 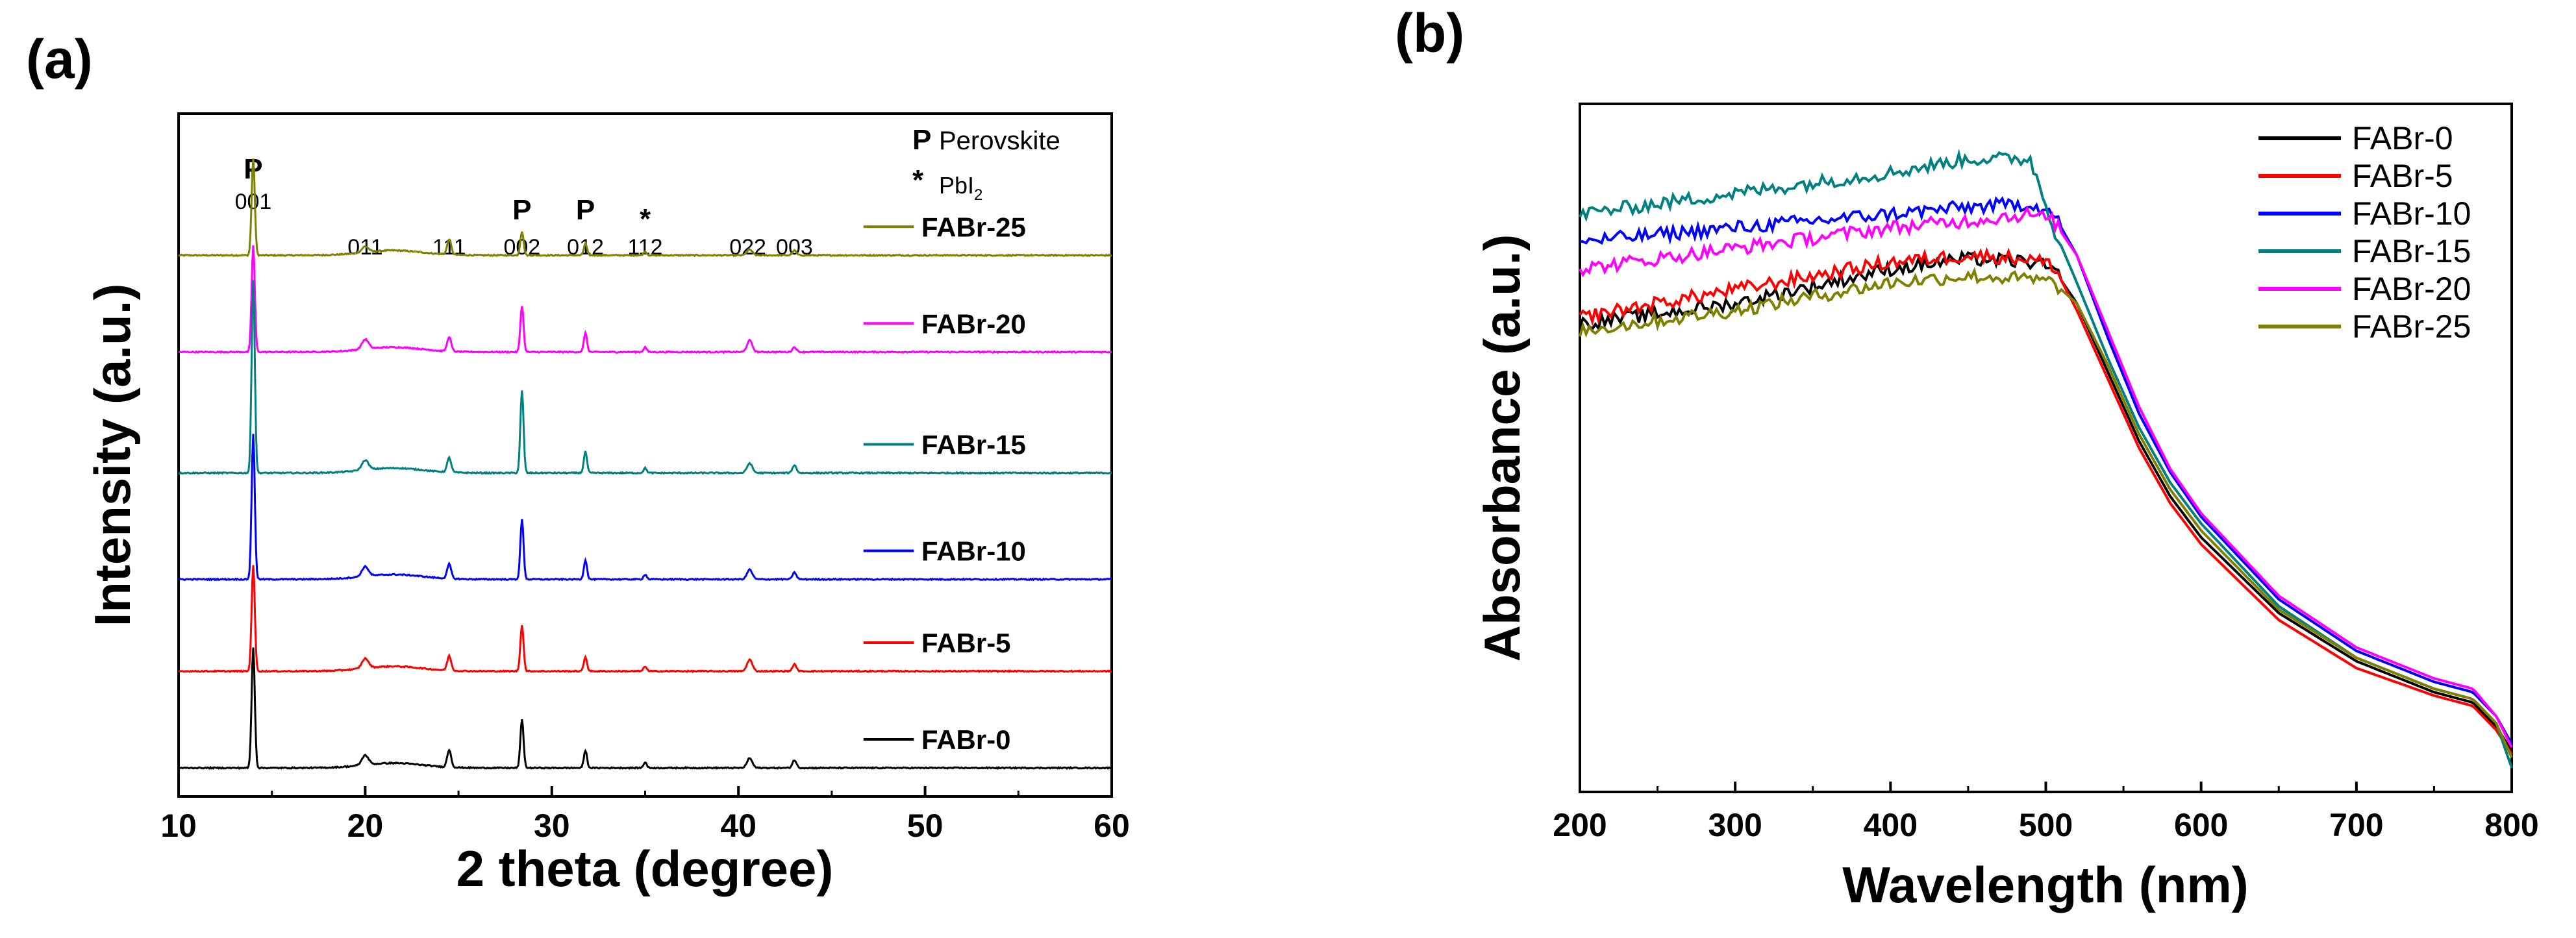 What do you see at coordinates (1891, 825) in the screenshot?
I see `wl-tick-label-400: 400` at bounding box center [1891, 825].